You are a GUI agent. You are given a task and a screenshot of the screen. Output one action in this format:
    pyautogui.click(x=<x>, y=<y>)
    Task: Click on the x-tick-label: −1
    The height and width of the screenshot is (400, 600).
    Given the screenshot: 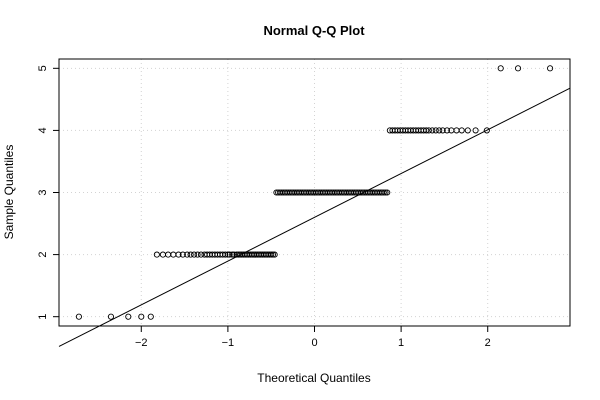 What is the action you would take?
    pyautogui.click(x=228, y=343)
    